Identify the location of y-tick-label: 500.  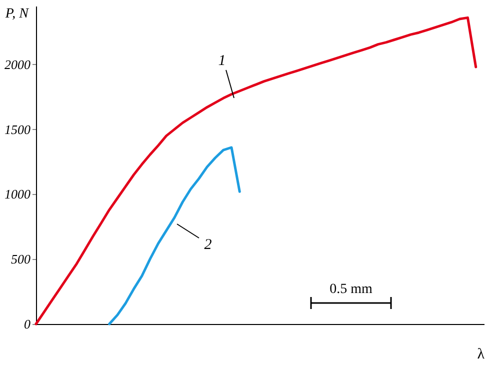
(21, 259).